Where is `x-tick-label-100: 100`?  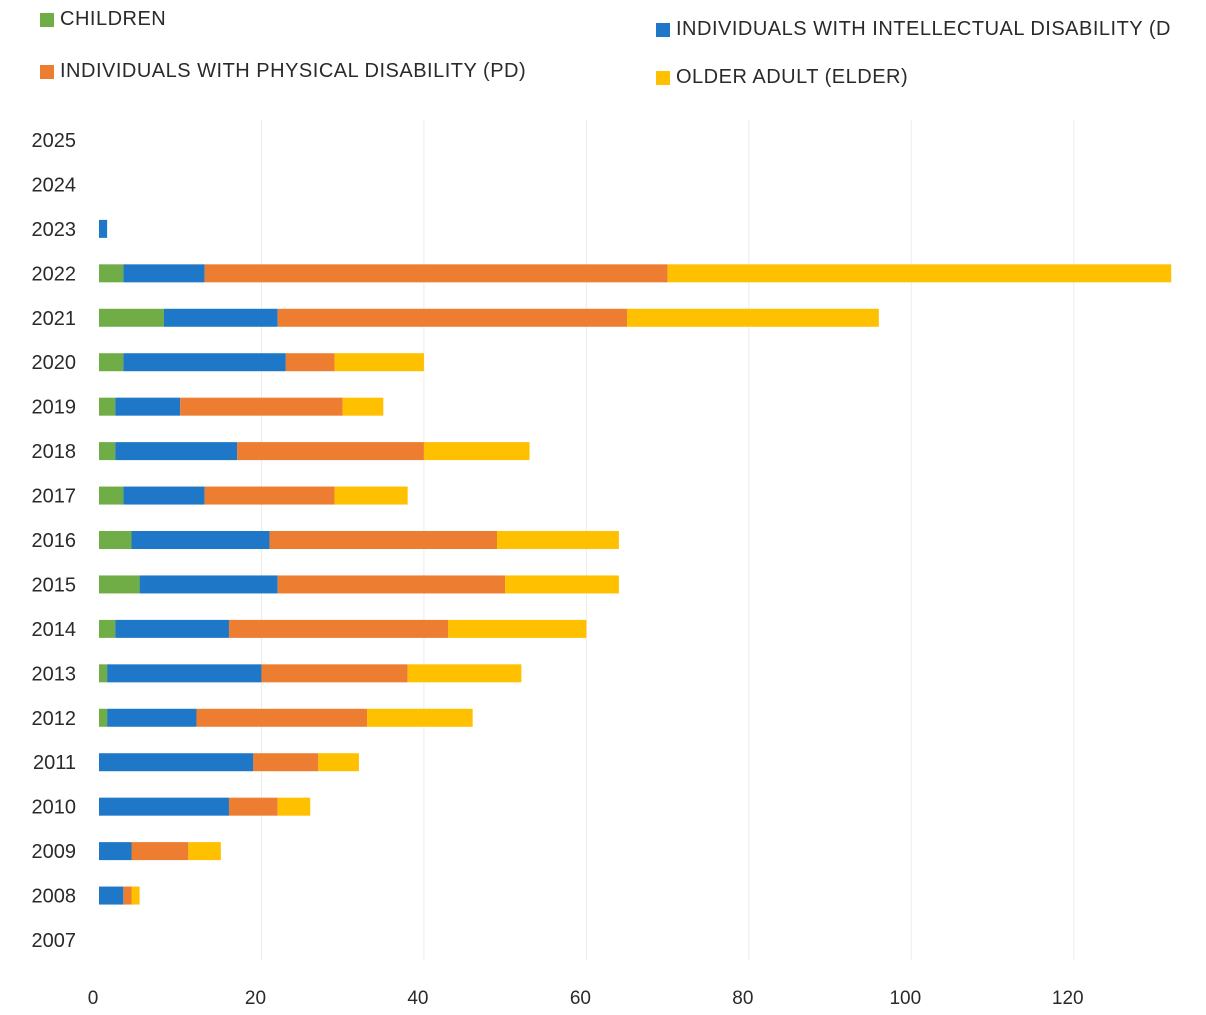
x-tick-label-100: 100 is located at coordinates (905, 998).